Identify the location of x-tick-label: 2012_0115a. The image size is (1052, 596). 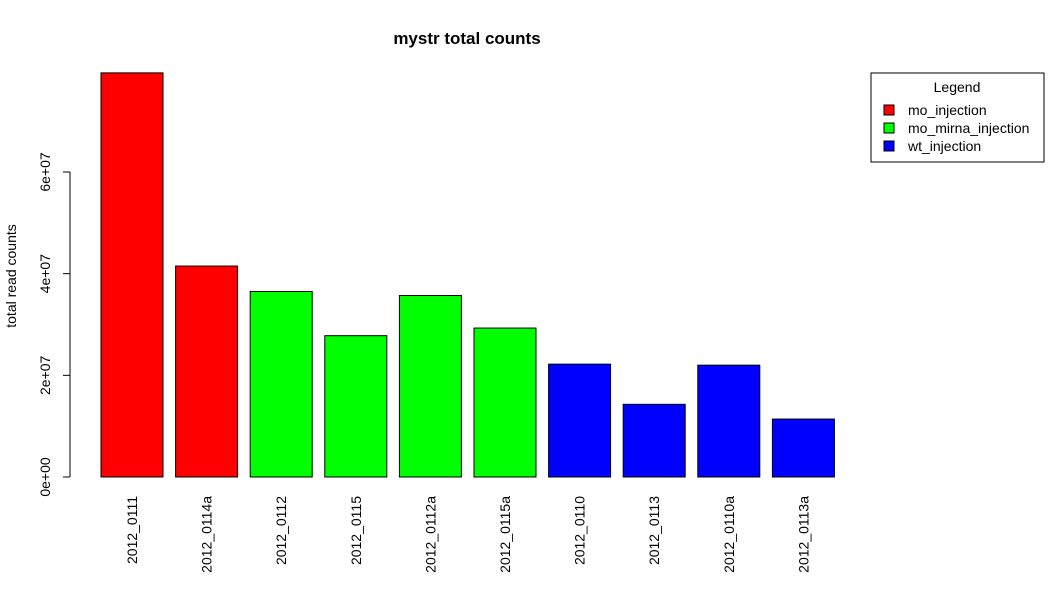
(505, 534).